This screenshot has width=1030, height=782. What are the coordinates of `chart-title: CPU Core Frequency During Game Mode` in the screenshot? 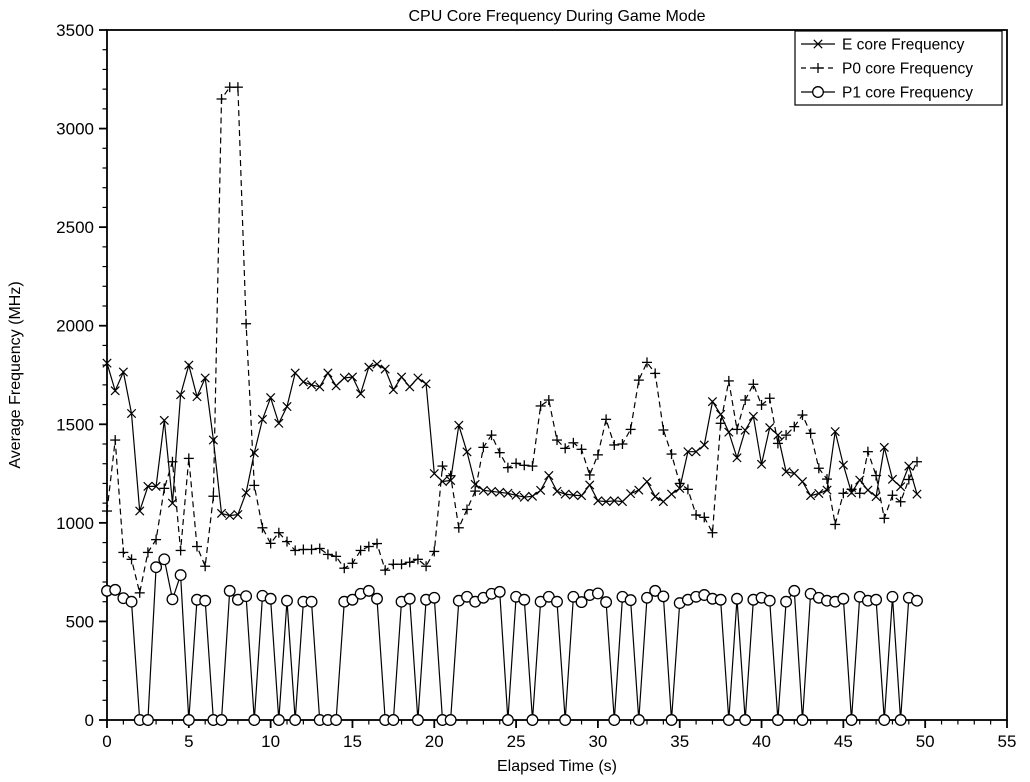 It's located at (556, 16).